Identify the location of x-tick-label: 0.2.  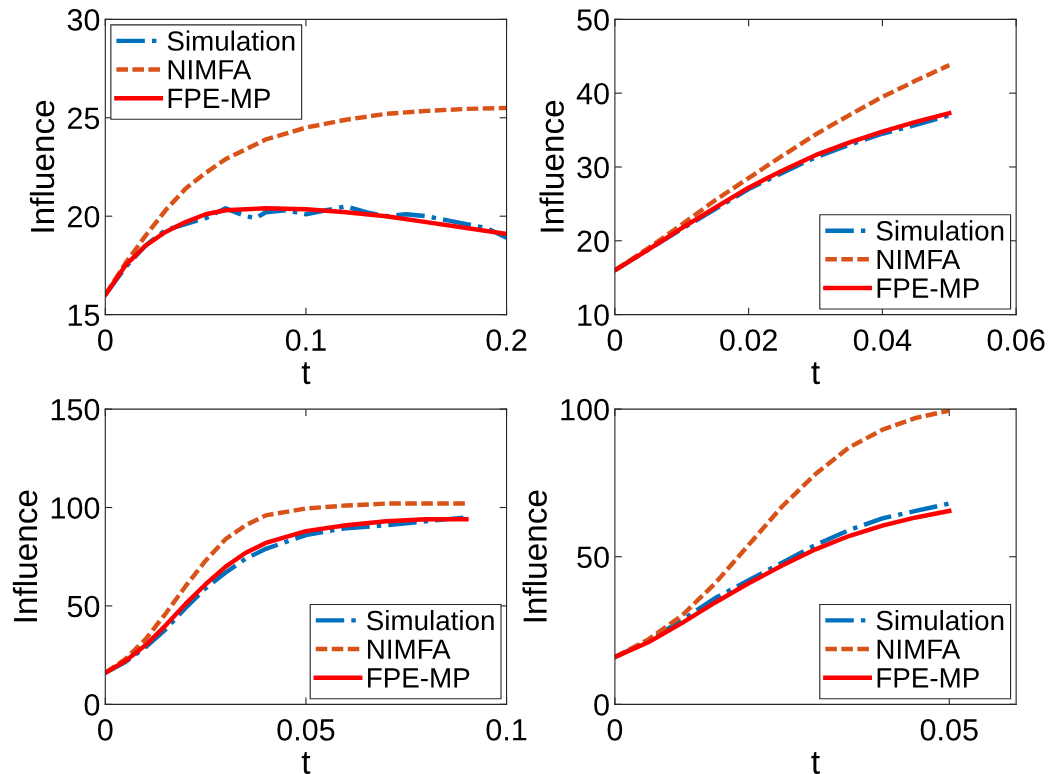
(506, 340).